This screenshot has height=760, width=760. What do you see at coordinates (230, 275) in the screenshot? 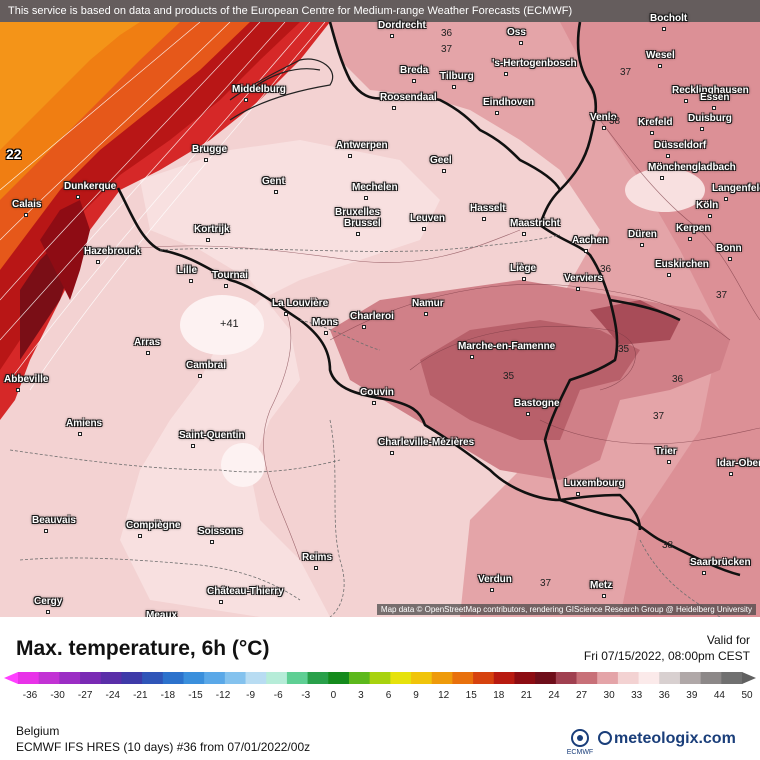
I see `city-label: Tournai` at bounding box center [230, 275].